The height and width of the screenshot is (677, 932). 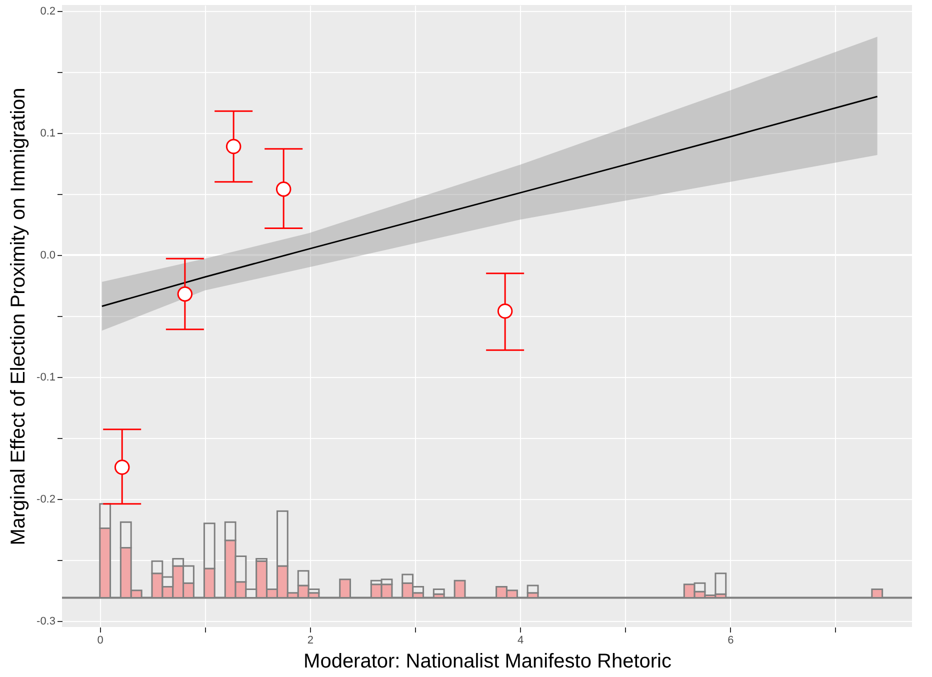 I want to click on x-tick-label: 6, so click(x=731, y=640).